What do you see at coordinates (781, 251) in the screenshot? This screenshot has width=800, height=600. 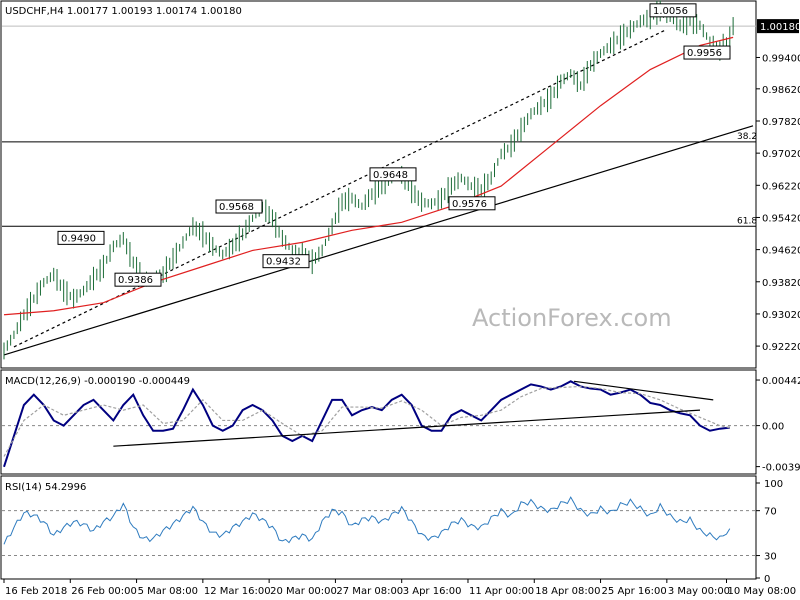 I see `price-y-tick-label: 0.94620` at bounding box center [781, 251].